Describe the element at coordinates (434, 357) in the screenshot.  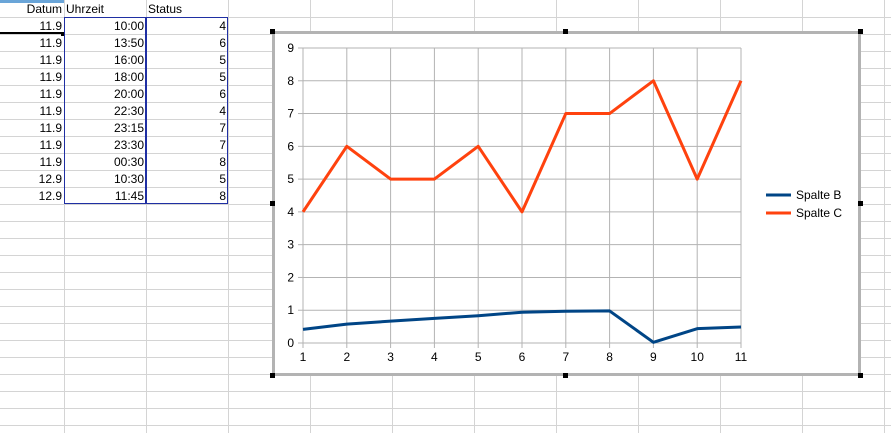
I see `x-tick-label: 4` at that location.